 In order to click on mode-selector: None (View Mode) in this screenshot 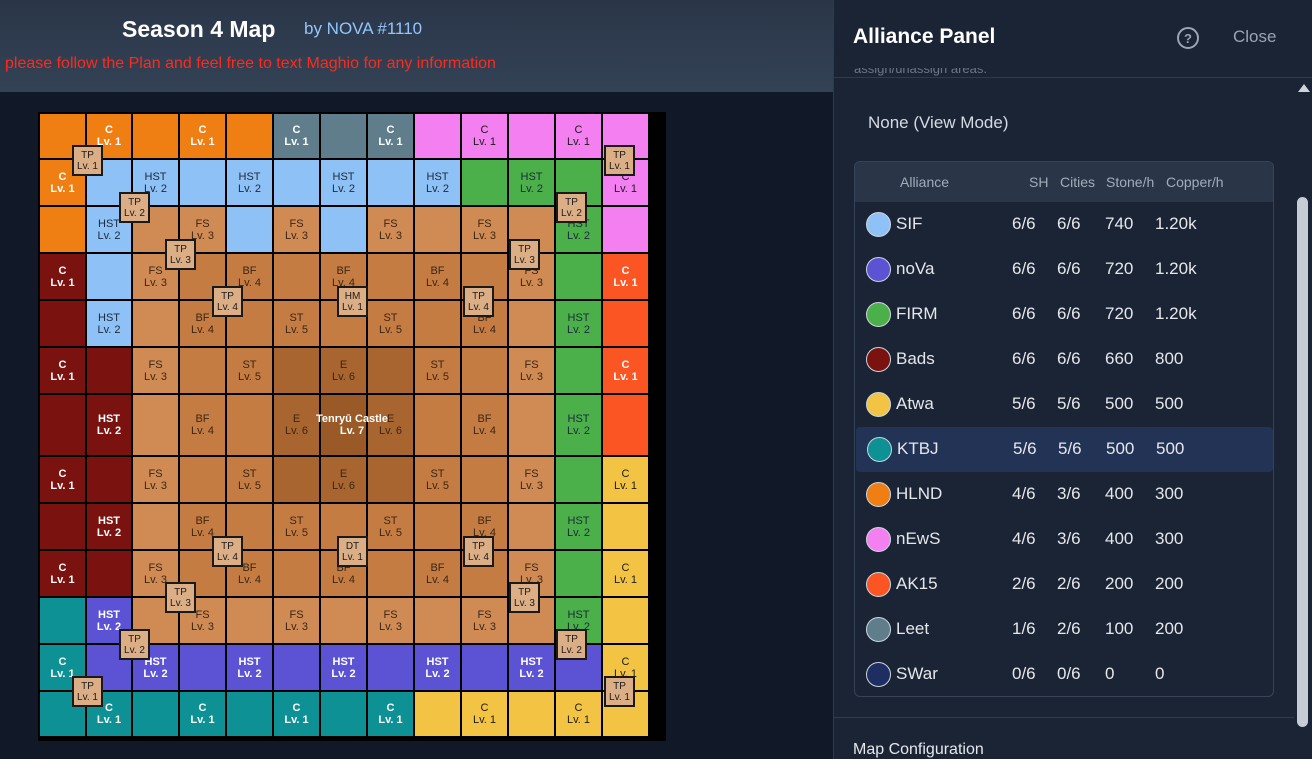, I will do `click(938, 122)`.